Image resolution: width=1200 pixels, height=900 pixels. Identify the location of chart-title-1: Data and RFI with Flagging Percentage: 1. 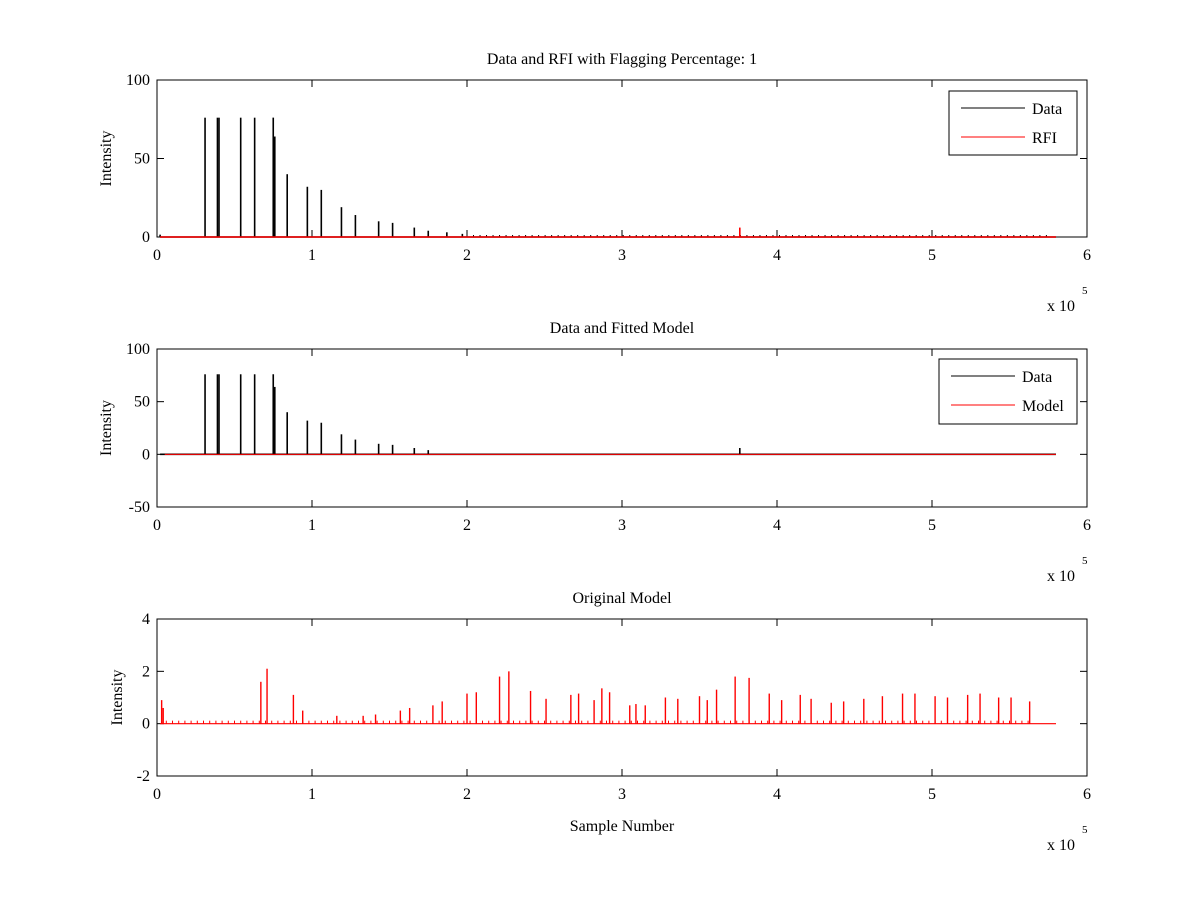
(622, 59).